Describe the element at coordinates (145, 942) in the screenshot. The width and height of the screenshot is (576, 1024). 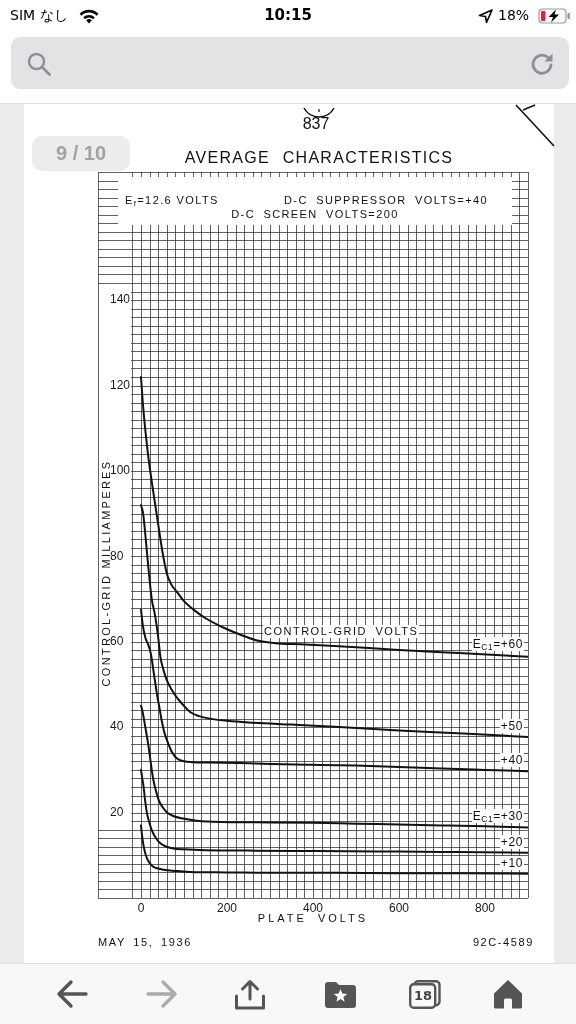
I see `text: MAY 15, 1936` at that location.